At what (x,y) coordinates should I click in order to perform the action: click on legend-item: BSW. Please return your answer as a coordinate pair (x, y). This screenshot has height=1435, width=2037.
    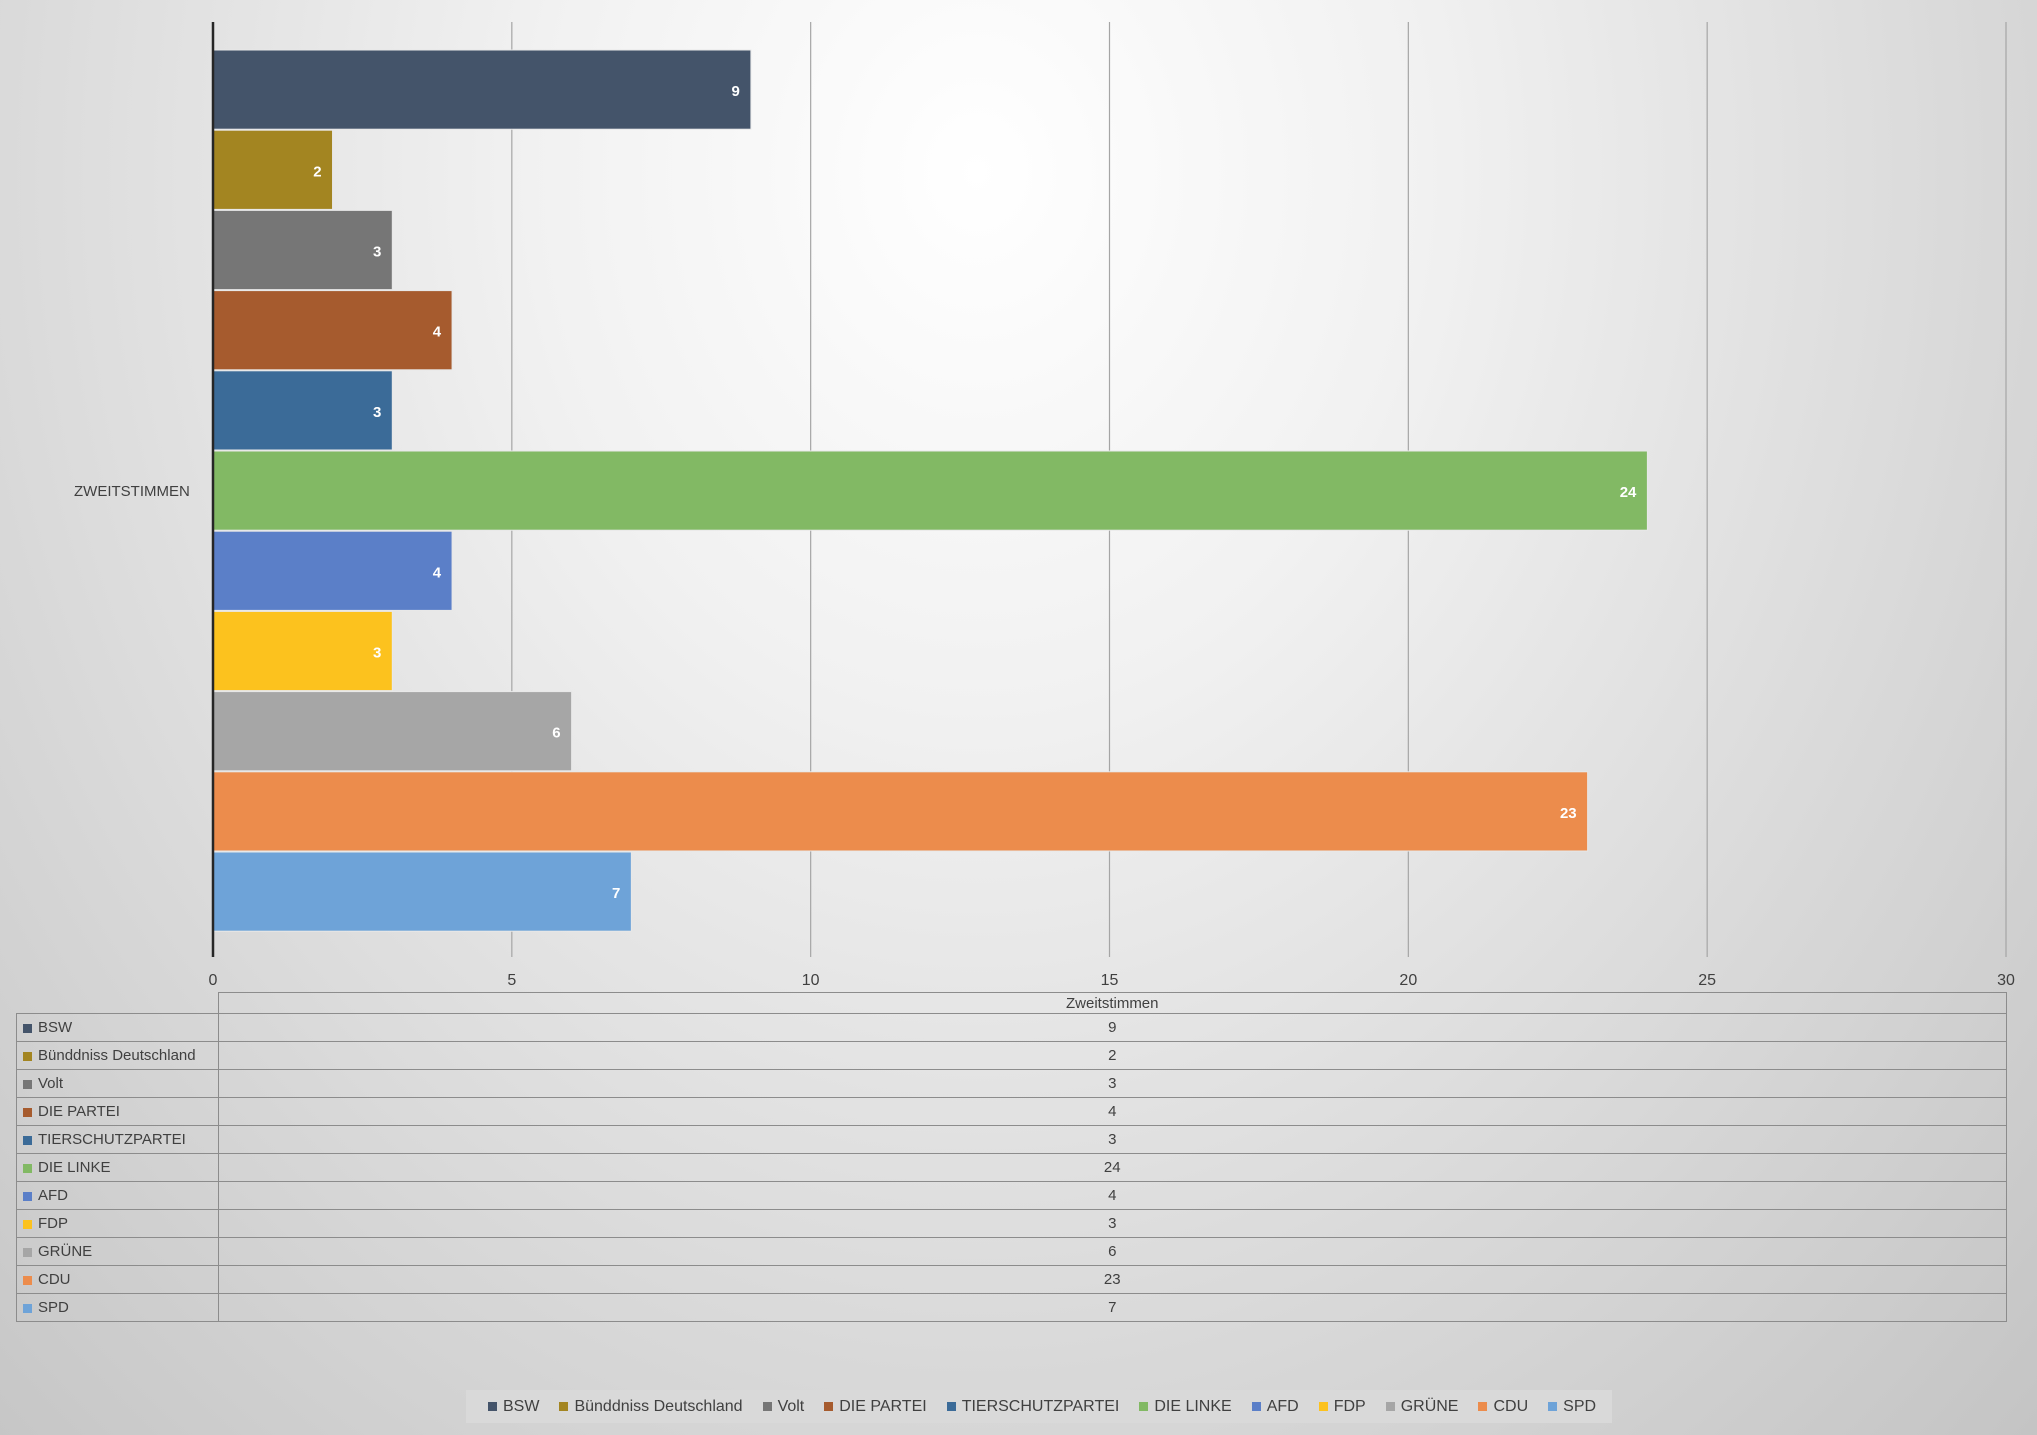
    Looking at the image, I should click on (513, 1407).